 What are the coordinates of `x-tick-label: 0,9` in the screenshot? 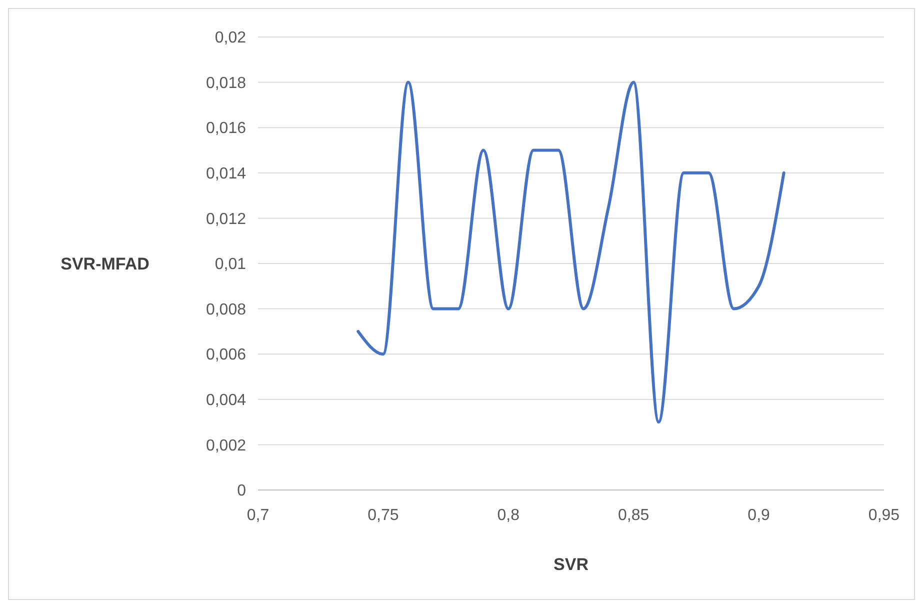 It's located at (759, 515).